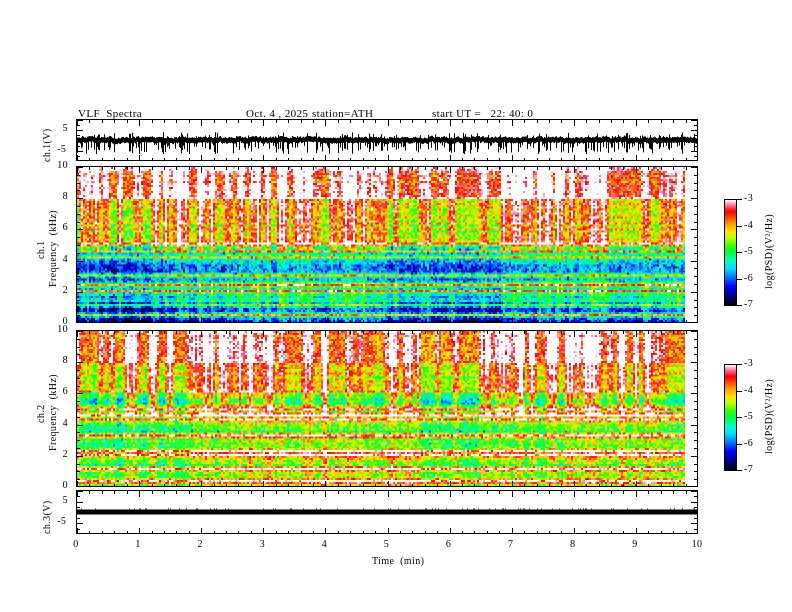 This screenshot has width=792, height=612. What do you see at coordinates (65, 290) in the screenshot?
I see `y-tick-label: 2` at bounding box center [65, 290].